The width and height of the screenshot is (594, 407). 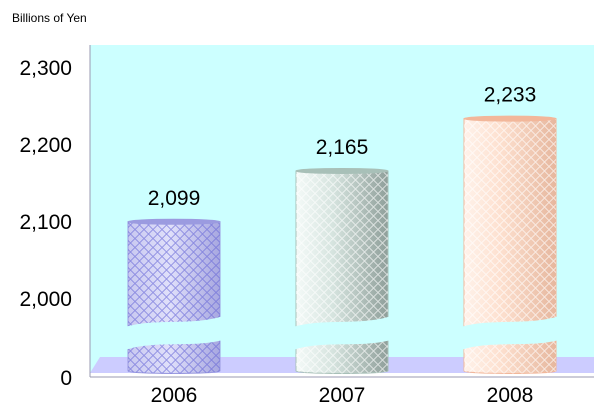 What do you see at coordinates (510, 395) in the screenshot?
I see `x-tick-label: 2008` at bounding box center [510, 395].